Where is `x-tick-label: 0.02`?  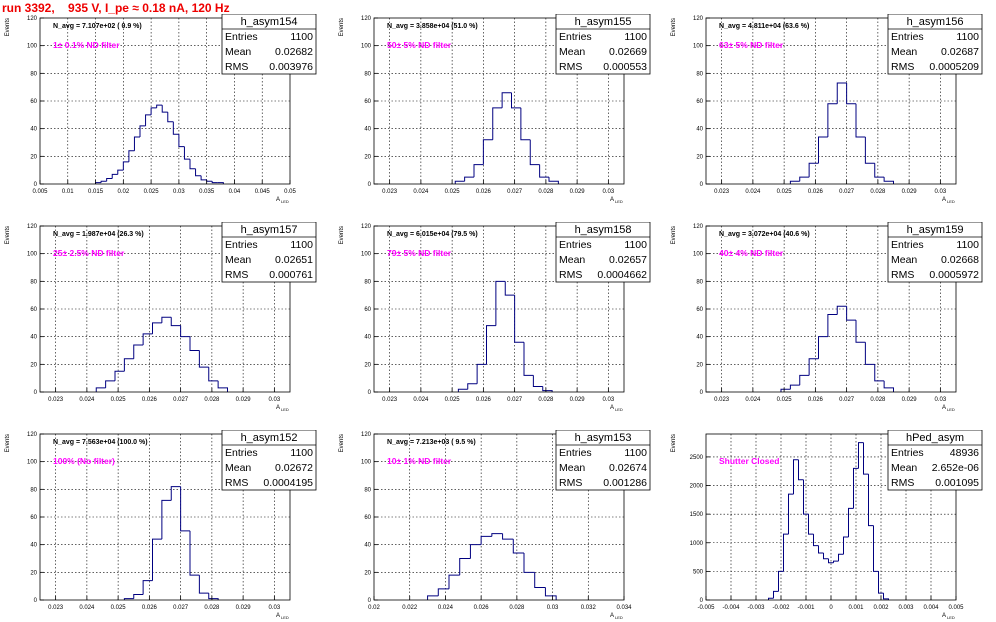
x-tick-label: 0.02 is located at coordinates (374, 608).